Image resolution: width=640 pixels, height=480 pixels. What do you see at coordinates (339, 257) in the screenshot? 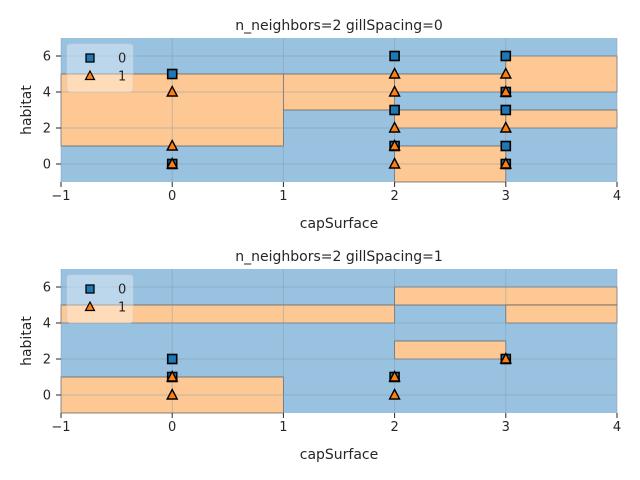
I see `chart-title: n_neighbors=2 gillSpacing=1` at bounding box center [339, 257].